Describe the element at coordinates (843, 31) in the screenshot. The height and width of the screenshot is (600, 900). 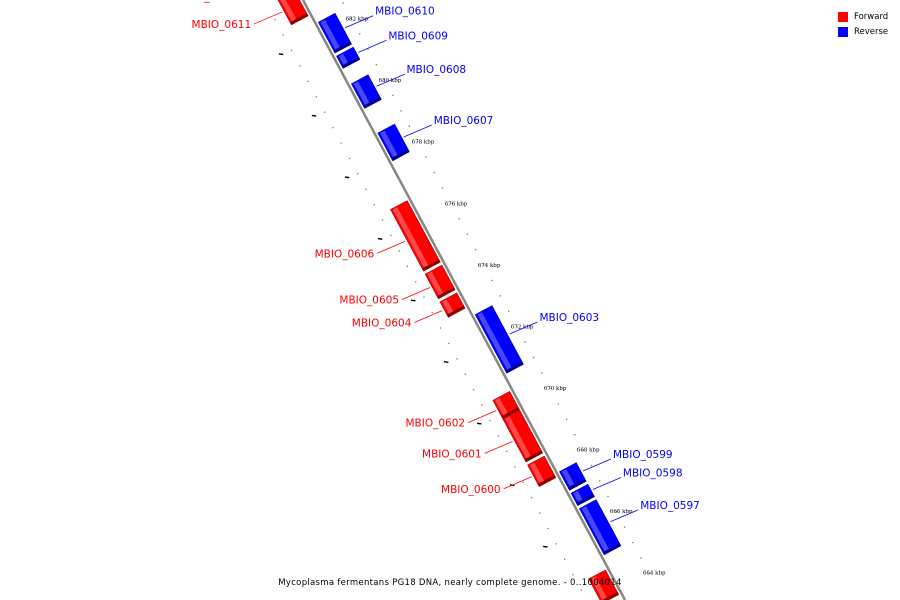
I see `reverse-swatch` at that location.